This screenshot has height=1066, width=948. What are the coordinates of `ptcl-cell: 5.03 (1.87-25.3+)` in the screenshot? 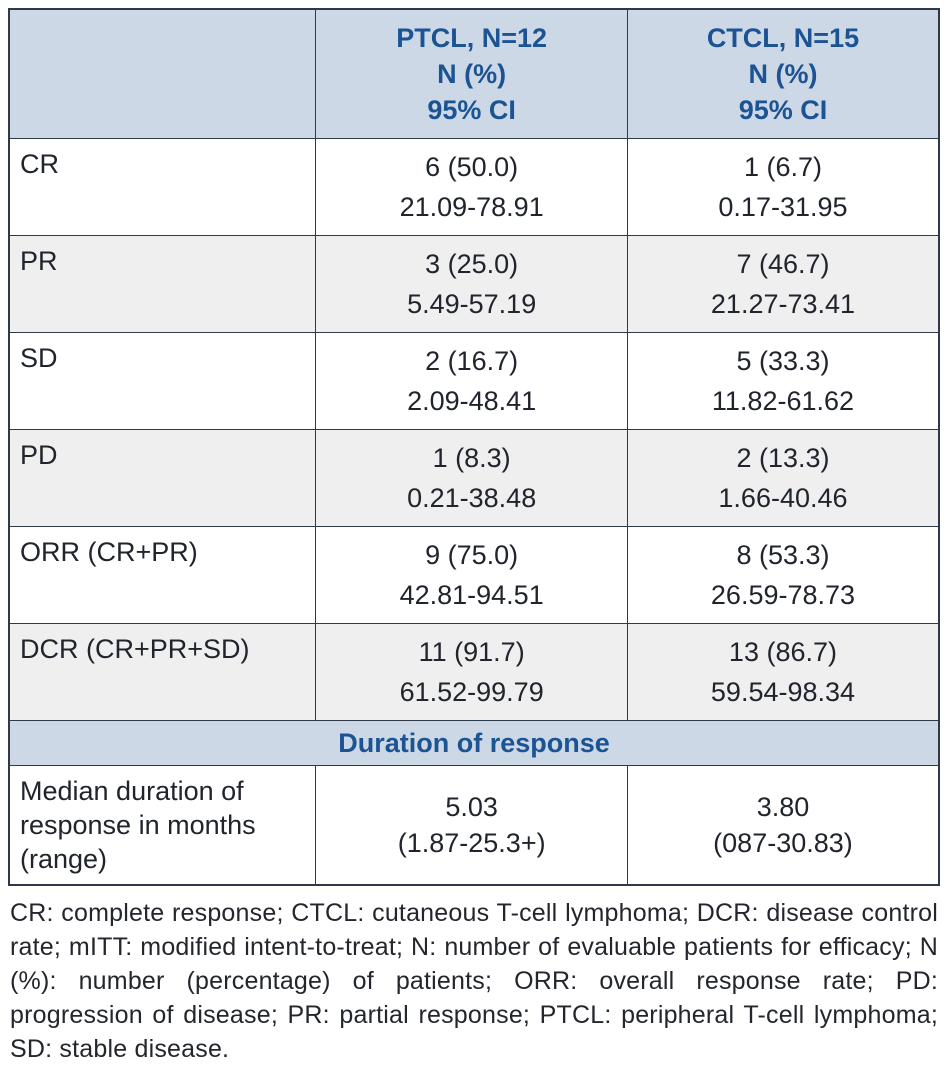 It's located at (471, 825).